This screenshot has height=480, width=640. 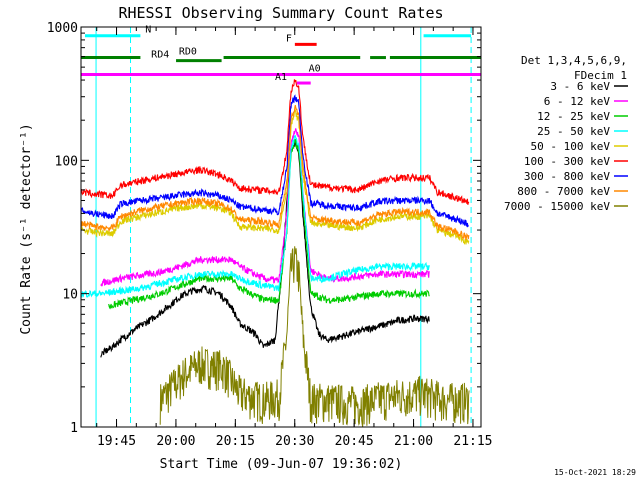 I want to click on annotation-label-5: A0, so click(x=315, y=69).